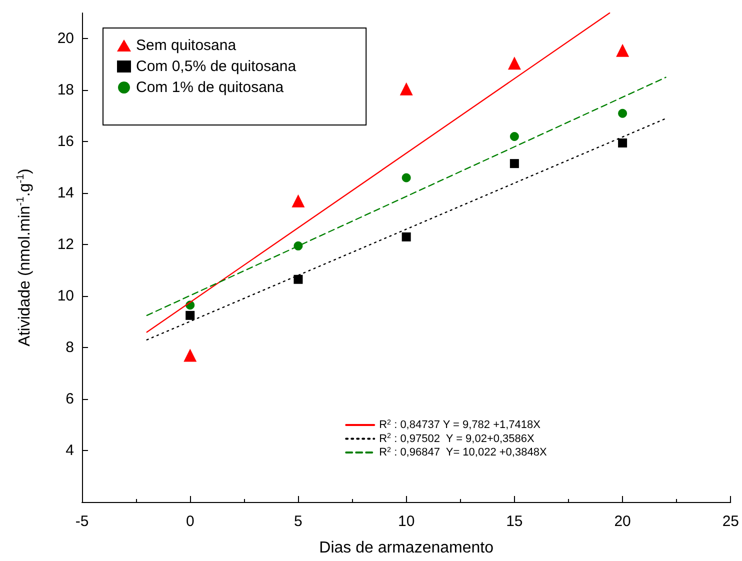 This screenshot has height=561, width=742. I want to click on y-tick-label: 20, so click(65, 39).